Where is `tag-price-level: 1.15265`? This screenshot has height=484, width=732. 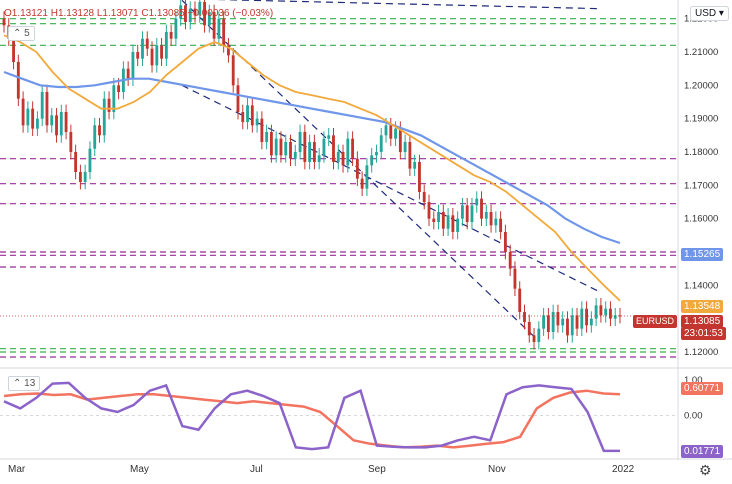 tag-price-level: 1.15265 is located at coordinates (702, 254).